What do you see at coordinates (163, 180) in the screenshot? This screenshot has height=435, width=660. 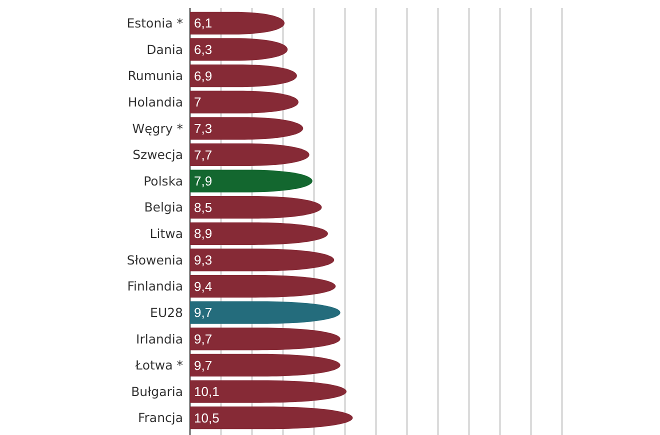 I see `y-tick-label: Polska` at bounding box center [163, 180].